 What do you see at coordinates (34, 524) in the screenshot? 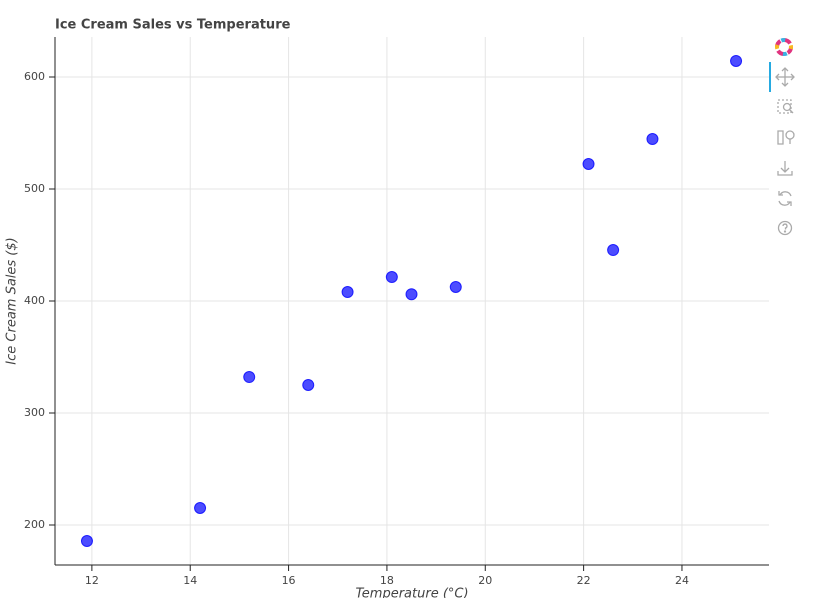
I see `y-tick-label: 200` at bounding box center [34, 524].